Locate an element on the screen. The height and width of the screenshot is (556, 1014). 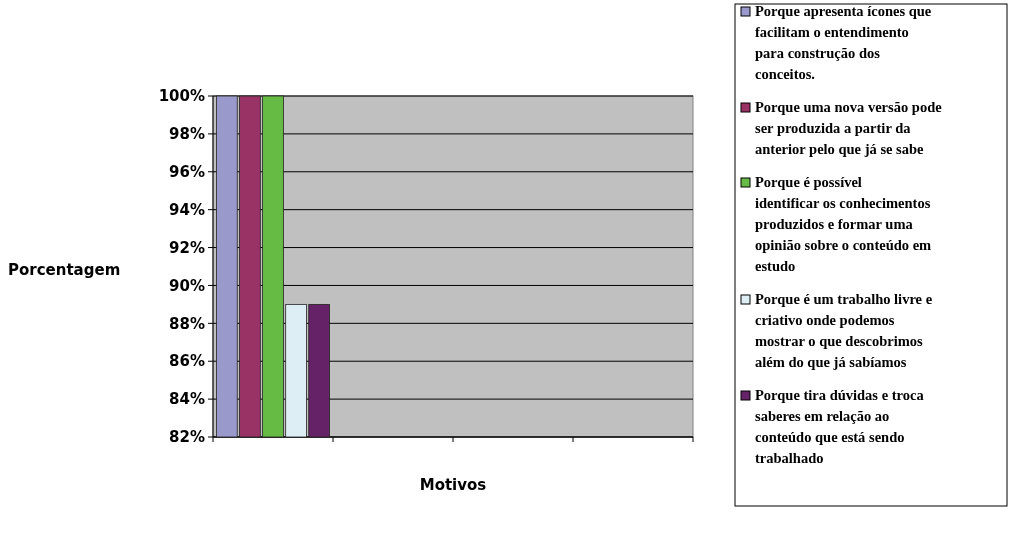
y-tick-label: 92% is located at coordinates (187, 247).